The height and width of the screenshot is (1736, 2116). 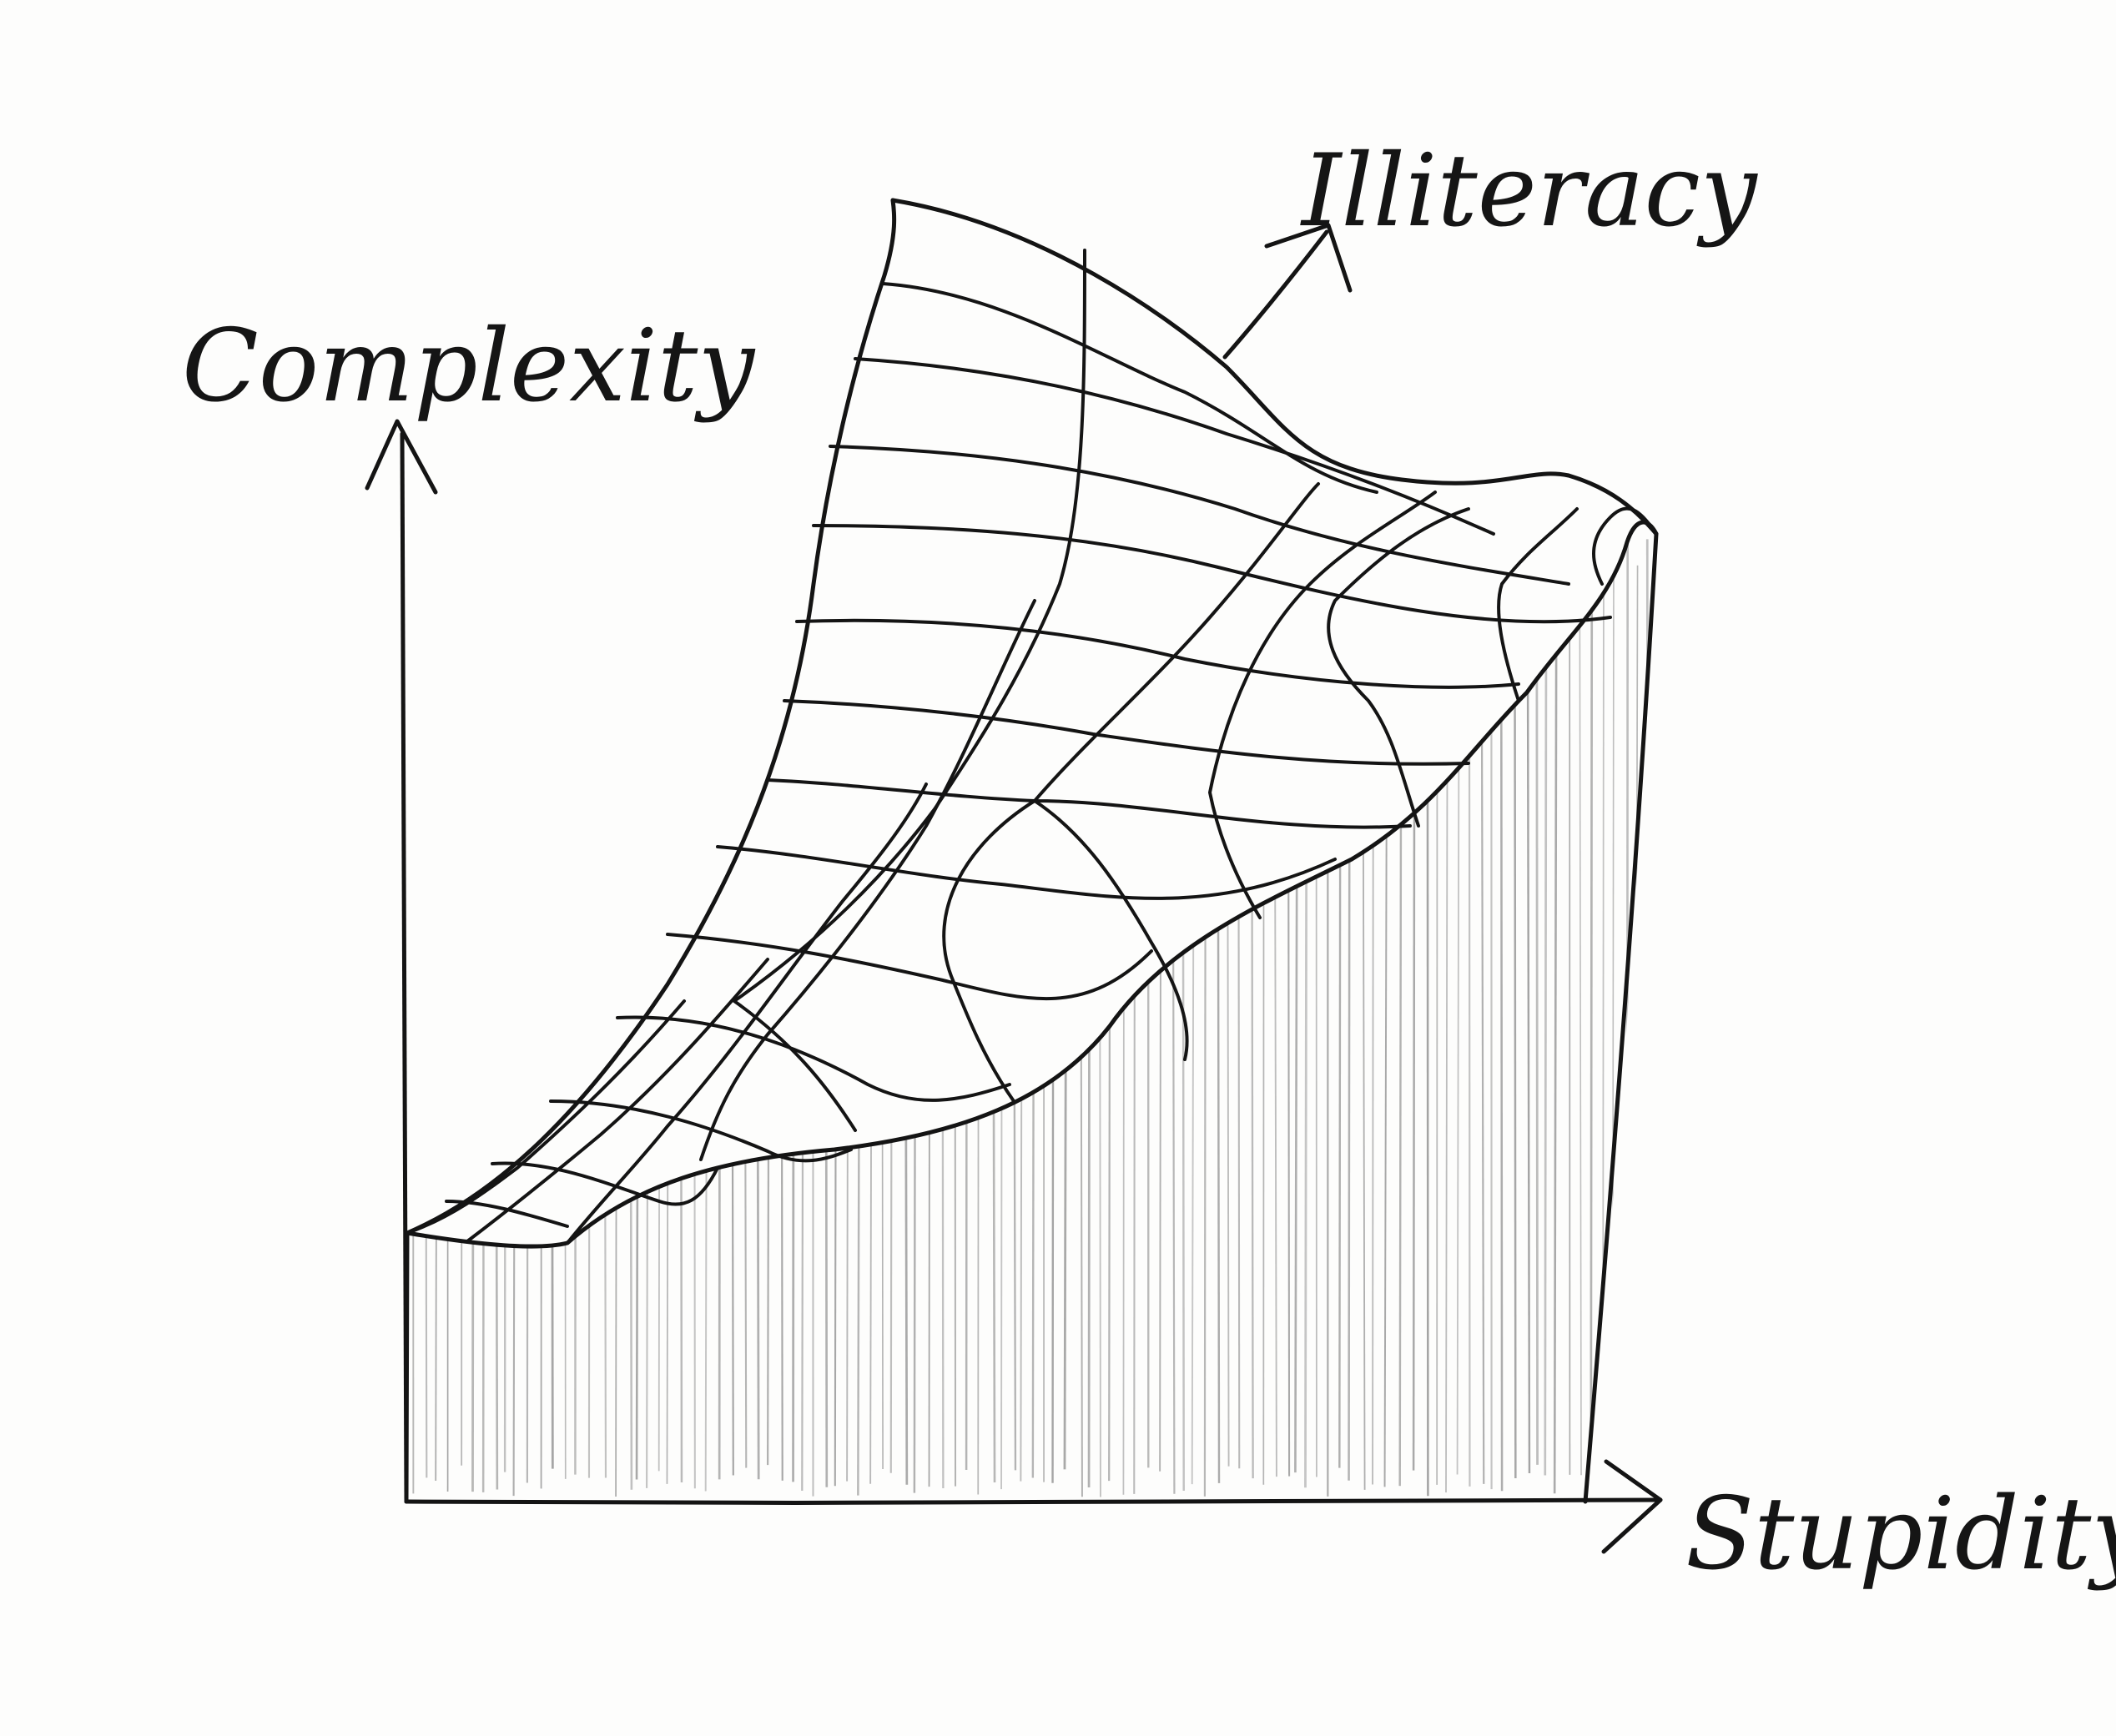 What do you see at coordinates (1033, 1501) in the screenshot?
I see `stupidity-axis-line` at bounding box center [1033, 1501].